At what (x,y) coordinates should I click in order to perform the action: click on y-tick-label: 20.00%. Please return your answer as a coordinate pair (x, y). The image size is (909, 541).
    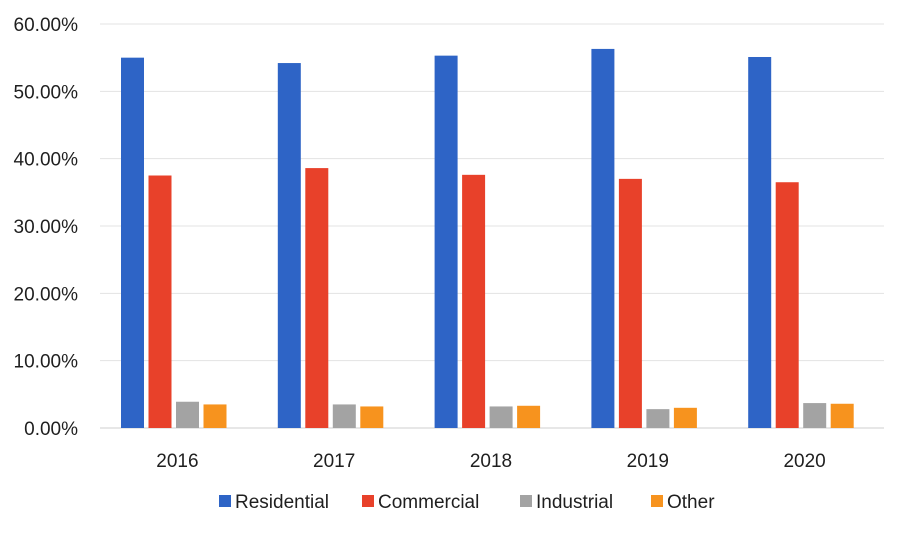
    Looking at the image, I should click on (46, 294).